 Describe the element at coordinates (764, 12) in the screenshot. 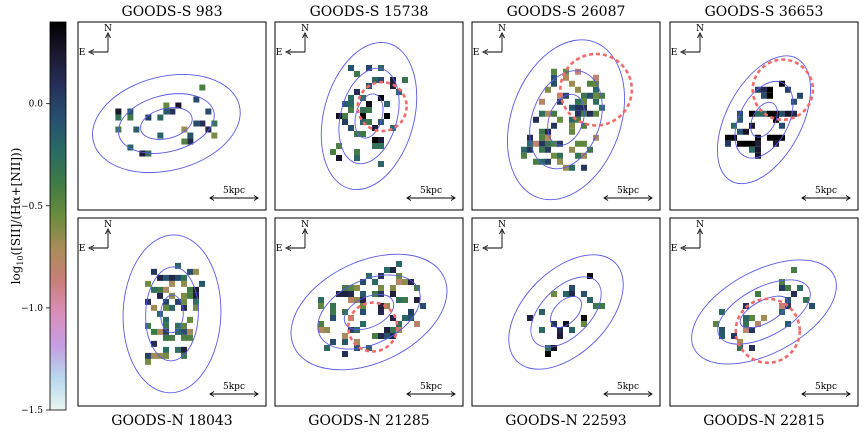

I see `panel-title: GOODS-S 36653` at that location.